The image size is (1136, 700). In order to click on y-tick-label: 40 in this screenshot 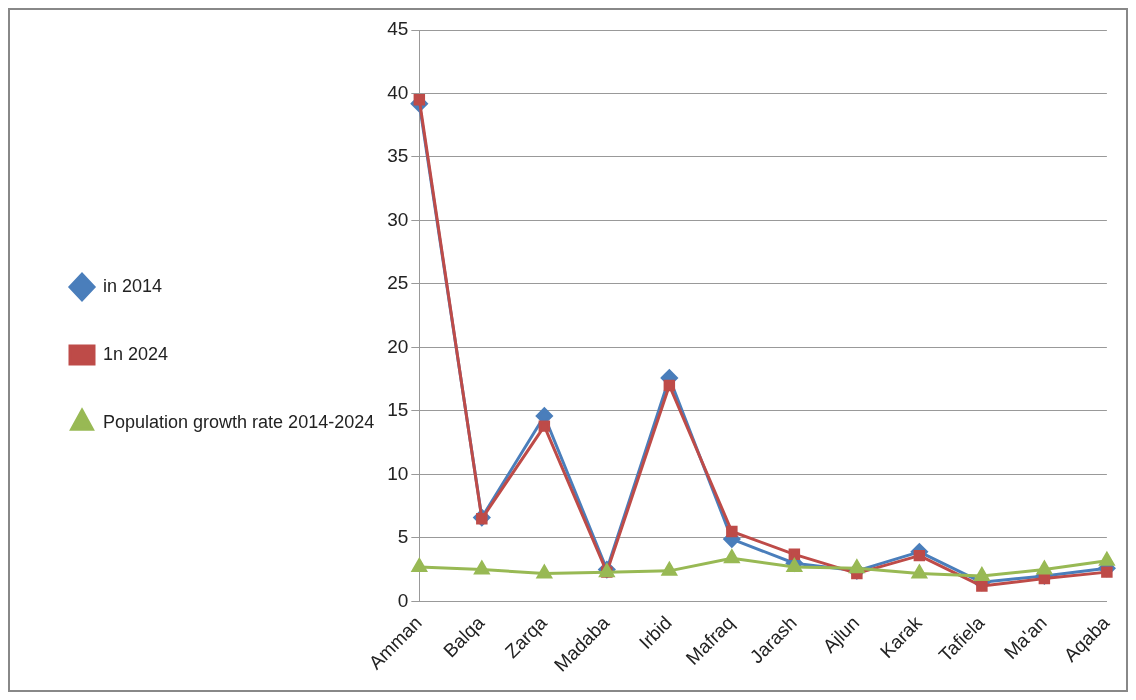, I will do `click(398, 92)`.